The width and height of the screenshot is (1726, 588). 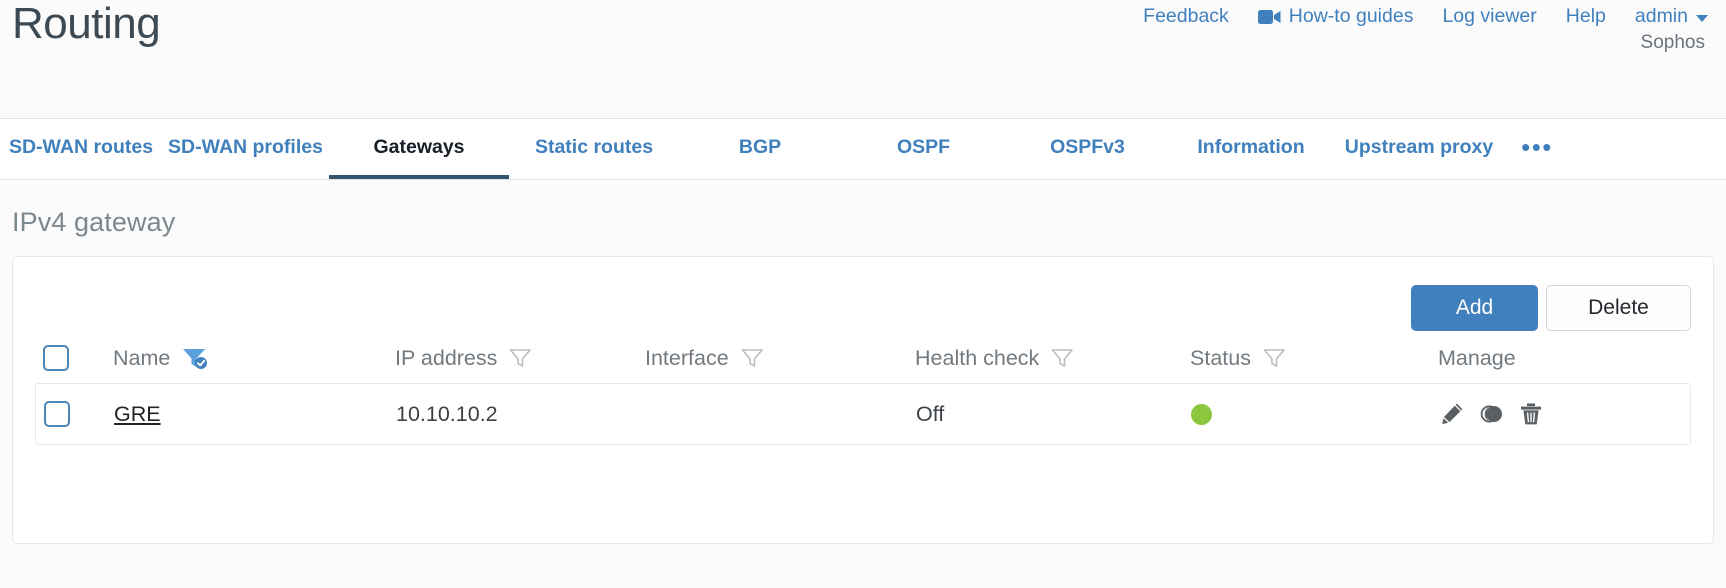 I want to click on page-title: Routing, so click(x=86, y=24).